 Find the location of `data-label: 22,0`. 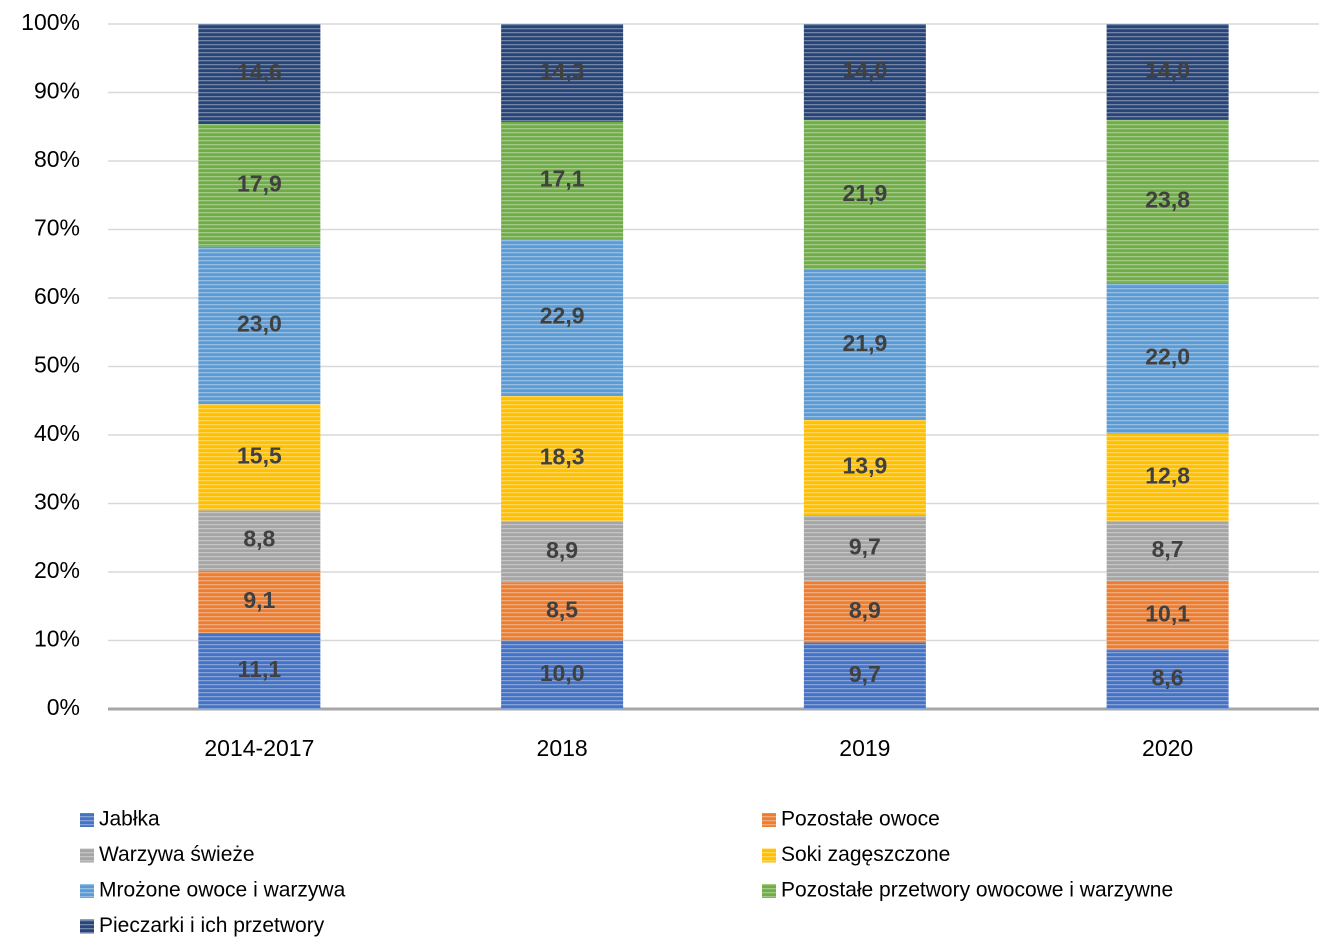

data-label: 22,0 is located at coordinates (1167, 356).